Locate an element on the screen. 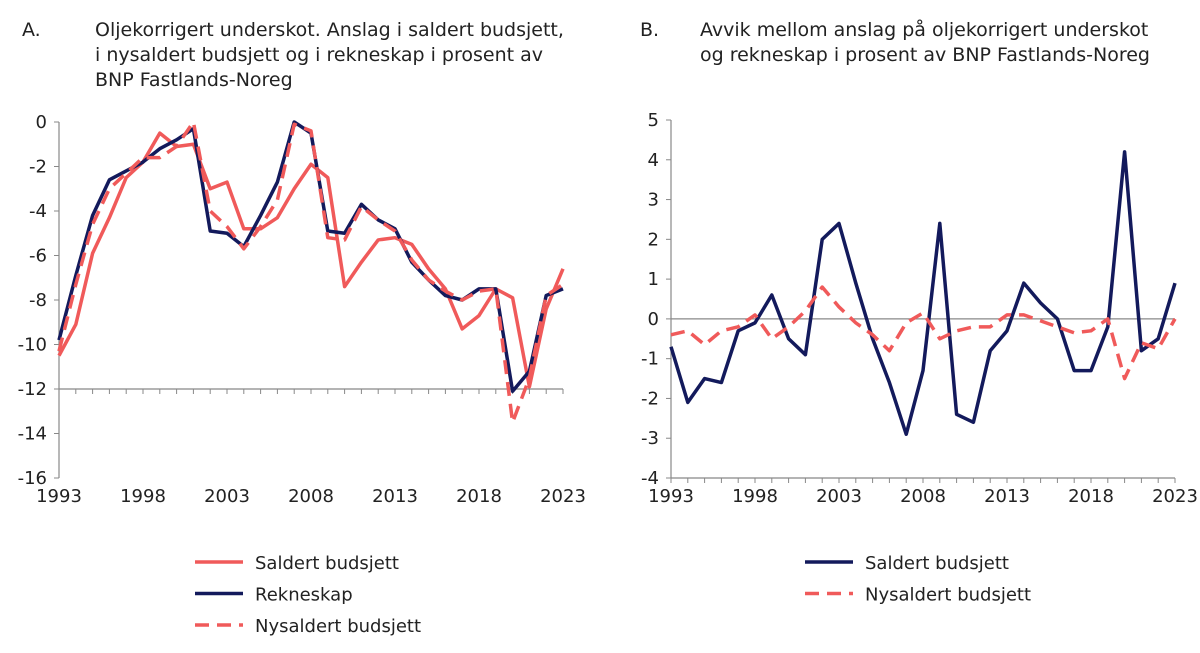 The height and width of the screenshot is (653, 1200). panel-a-x-tick-label: 2003 is located at coordinates (227, 496).